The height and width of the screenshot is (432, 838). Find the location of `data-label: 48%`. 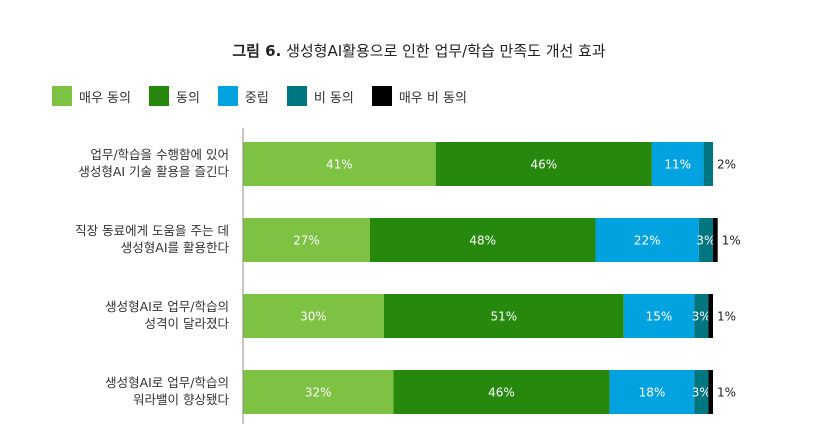

data-label: 48% is located at coordinates (482, 241).